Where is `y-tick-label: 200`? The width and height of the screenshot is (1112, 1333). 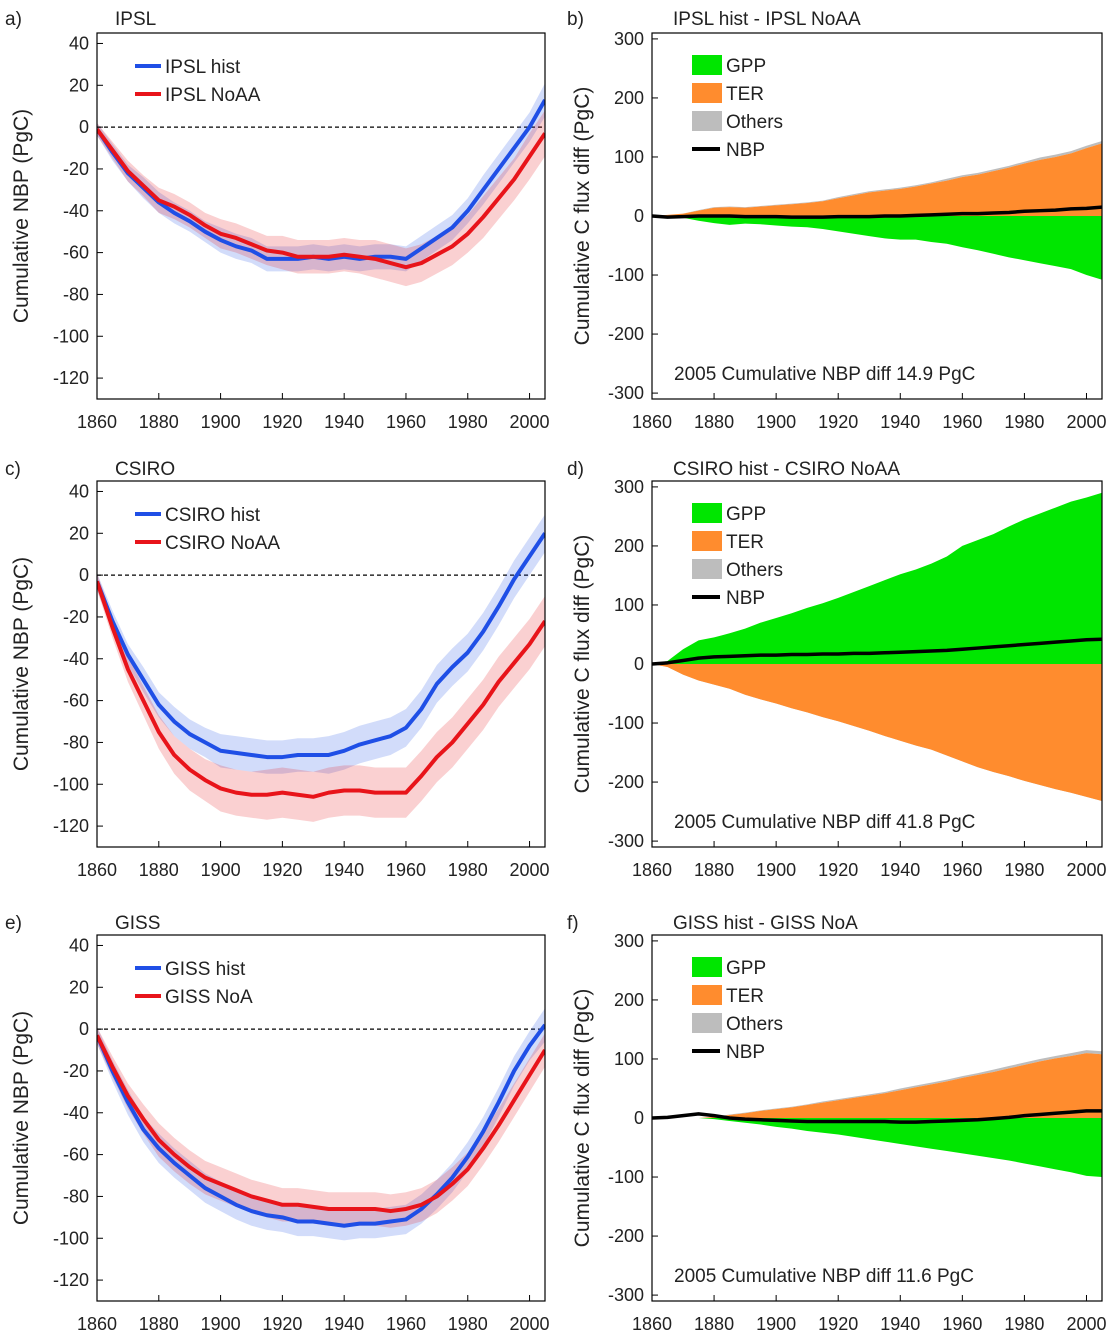 y-tick-label: 200 is located at coordinates (629, 98).